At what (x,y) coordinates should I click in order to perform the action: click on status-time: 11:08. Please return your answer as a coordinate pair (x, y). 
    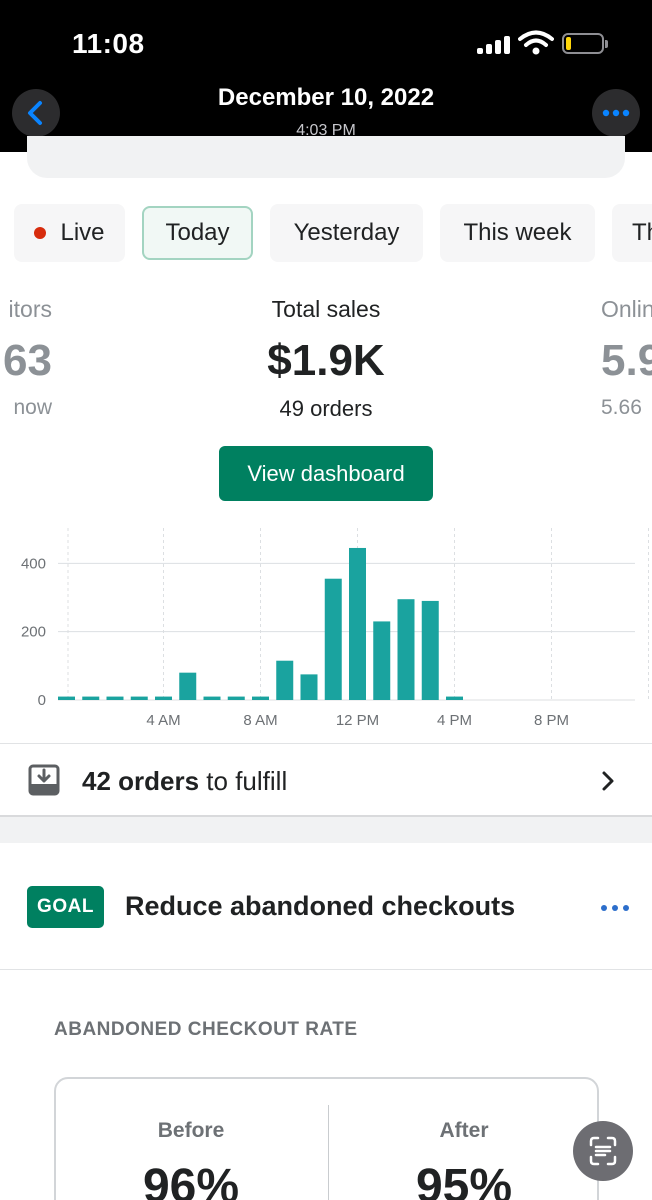
    Looking at the image, I should click on (108, 43).